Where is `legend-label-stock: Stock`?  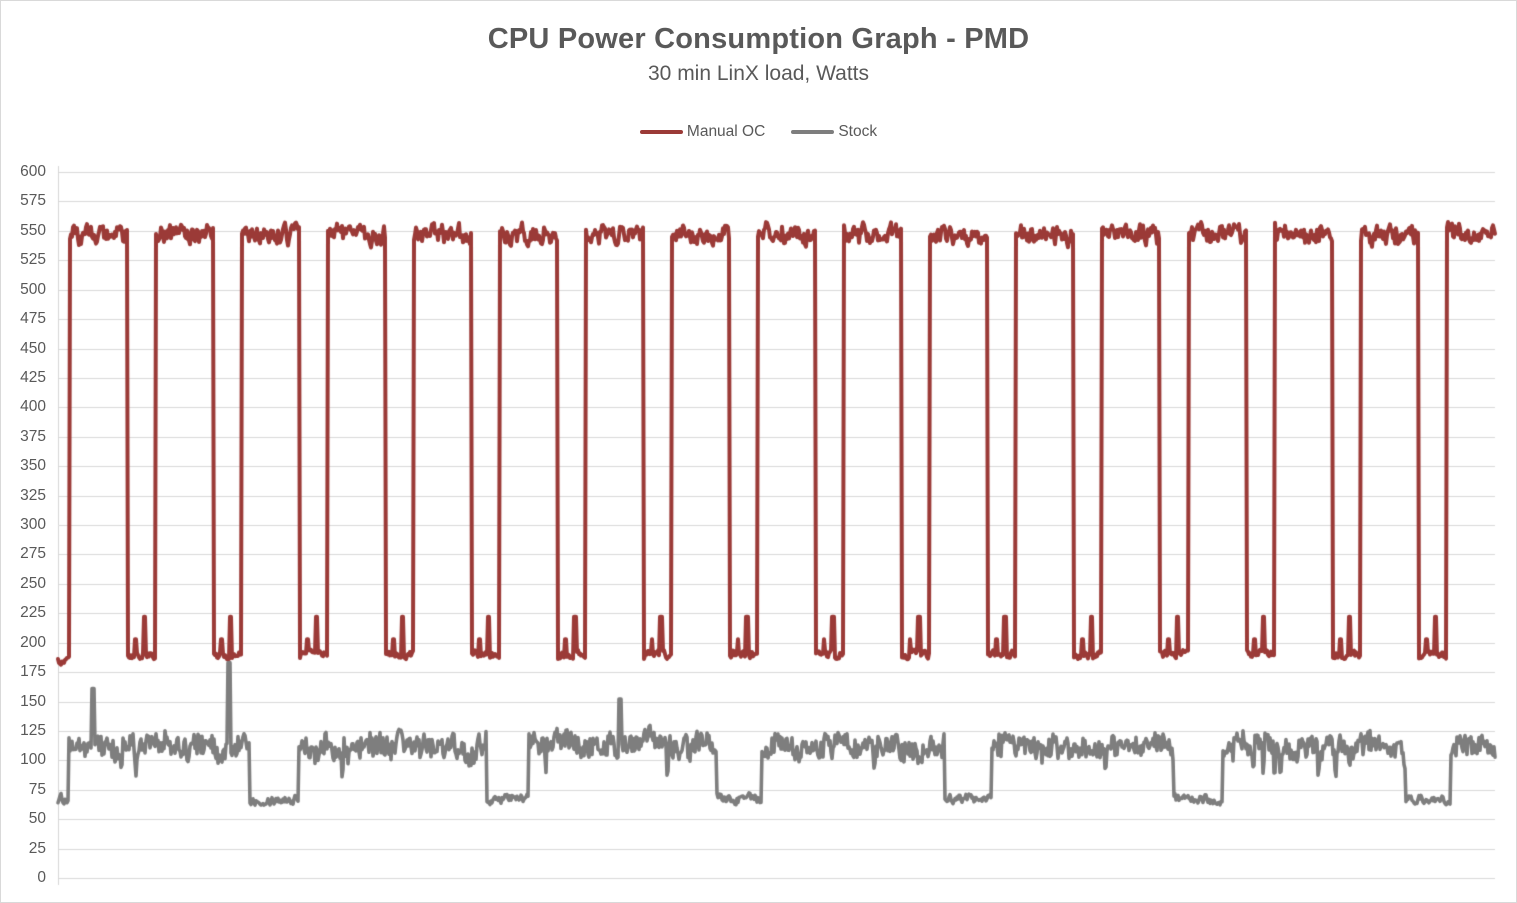 legend-label-stock: Stock is located at coordinates (858, 131).